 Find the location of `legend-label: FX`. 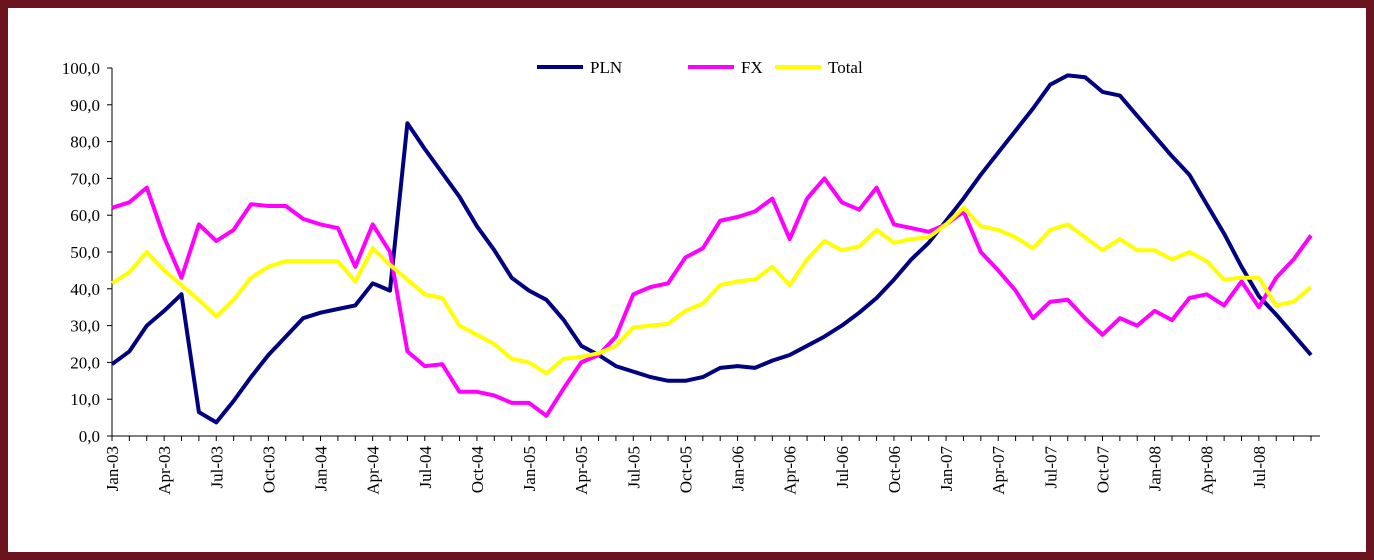

legend-label: FX is located at coordinates (752, 67).